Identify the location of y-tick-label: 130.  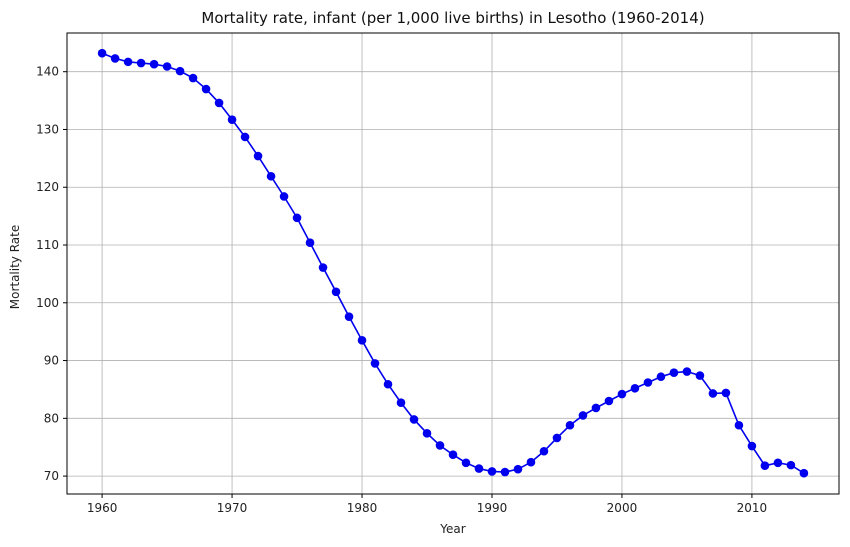
(47, 129).